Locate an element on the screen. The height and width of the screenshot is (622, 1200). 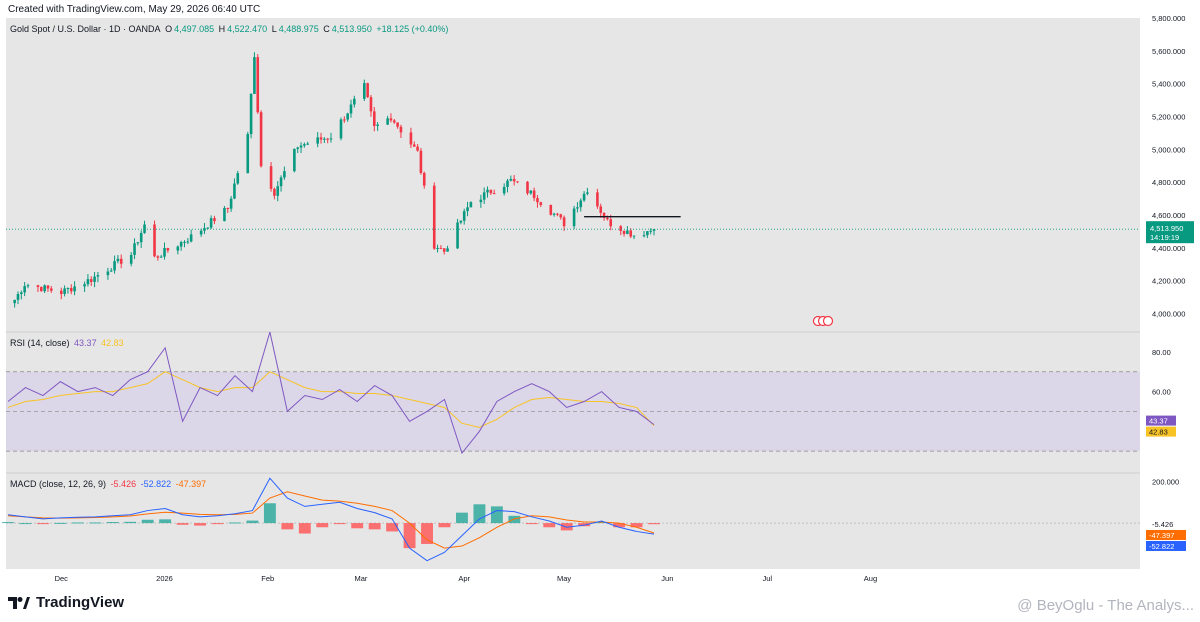
open-label: O is located at coordinates (169, 29).